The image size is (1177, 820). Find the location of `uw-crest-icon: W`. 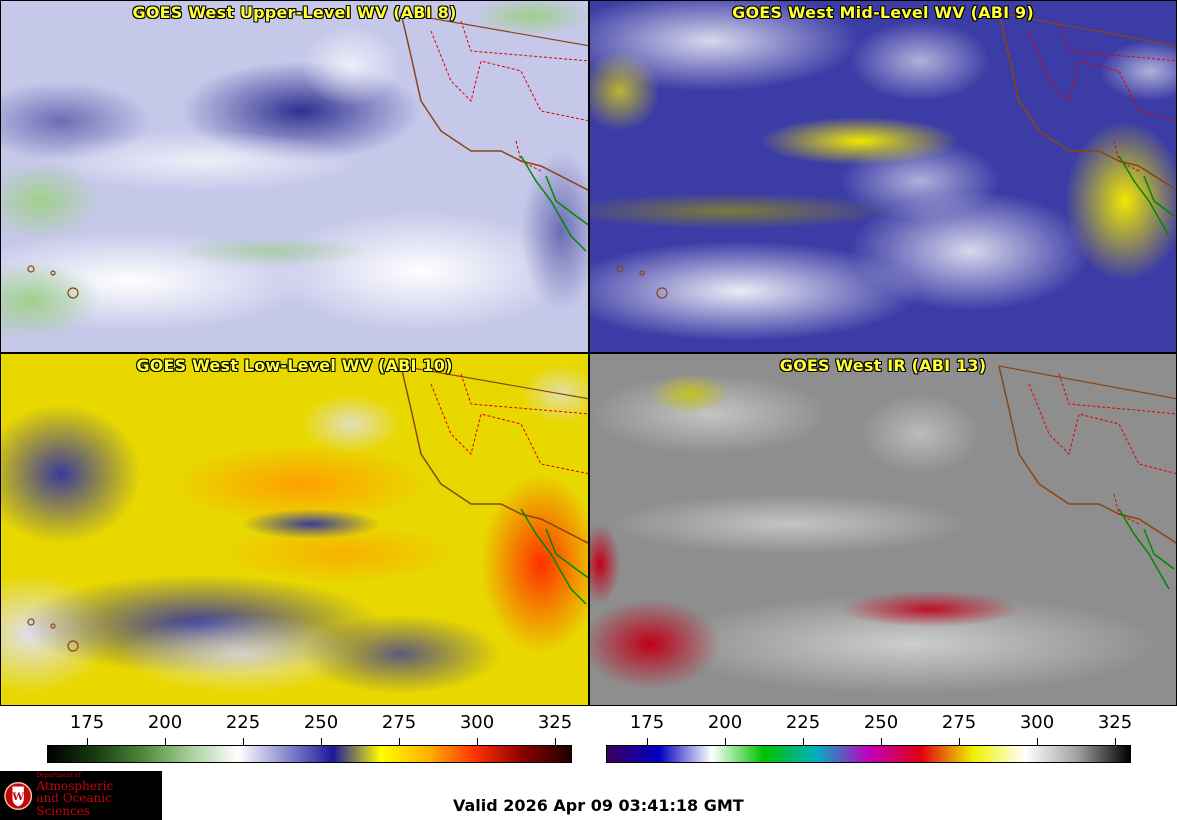

uw-crest-icon: W is located at coordinates (18, 795).